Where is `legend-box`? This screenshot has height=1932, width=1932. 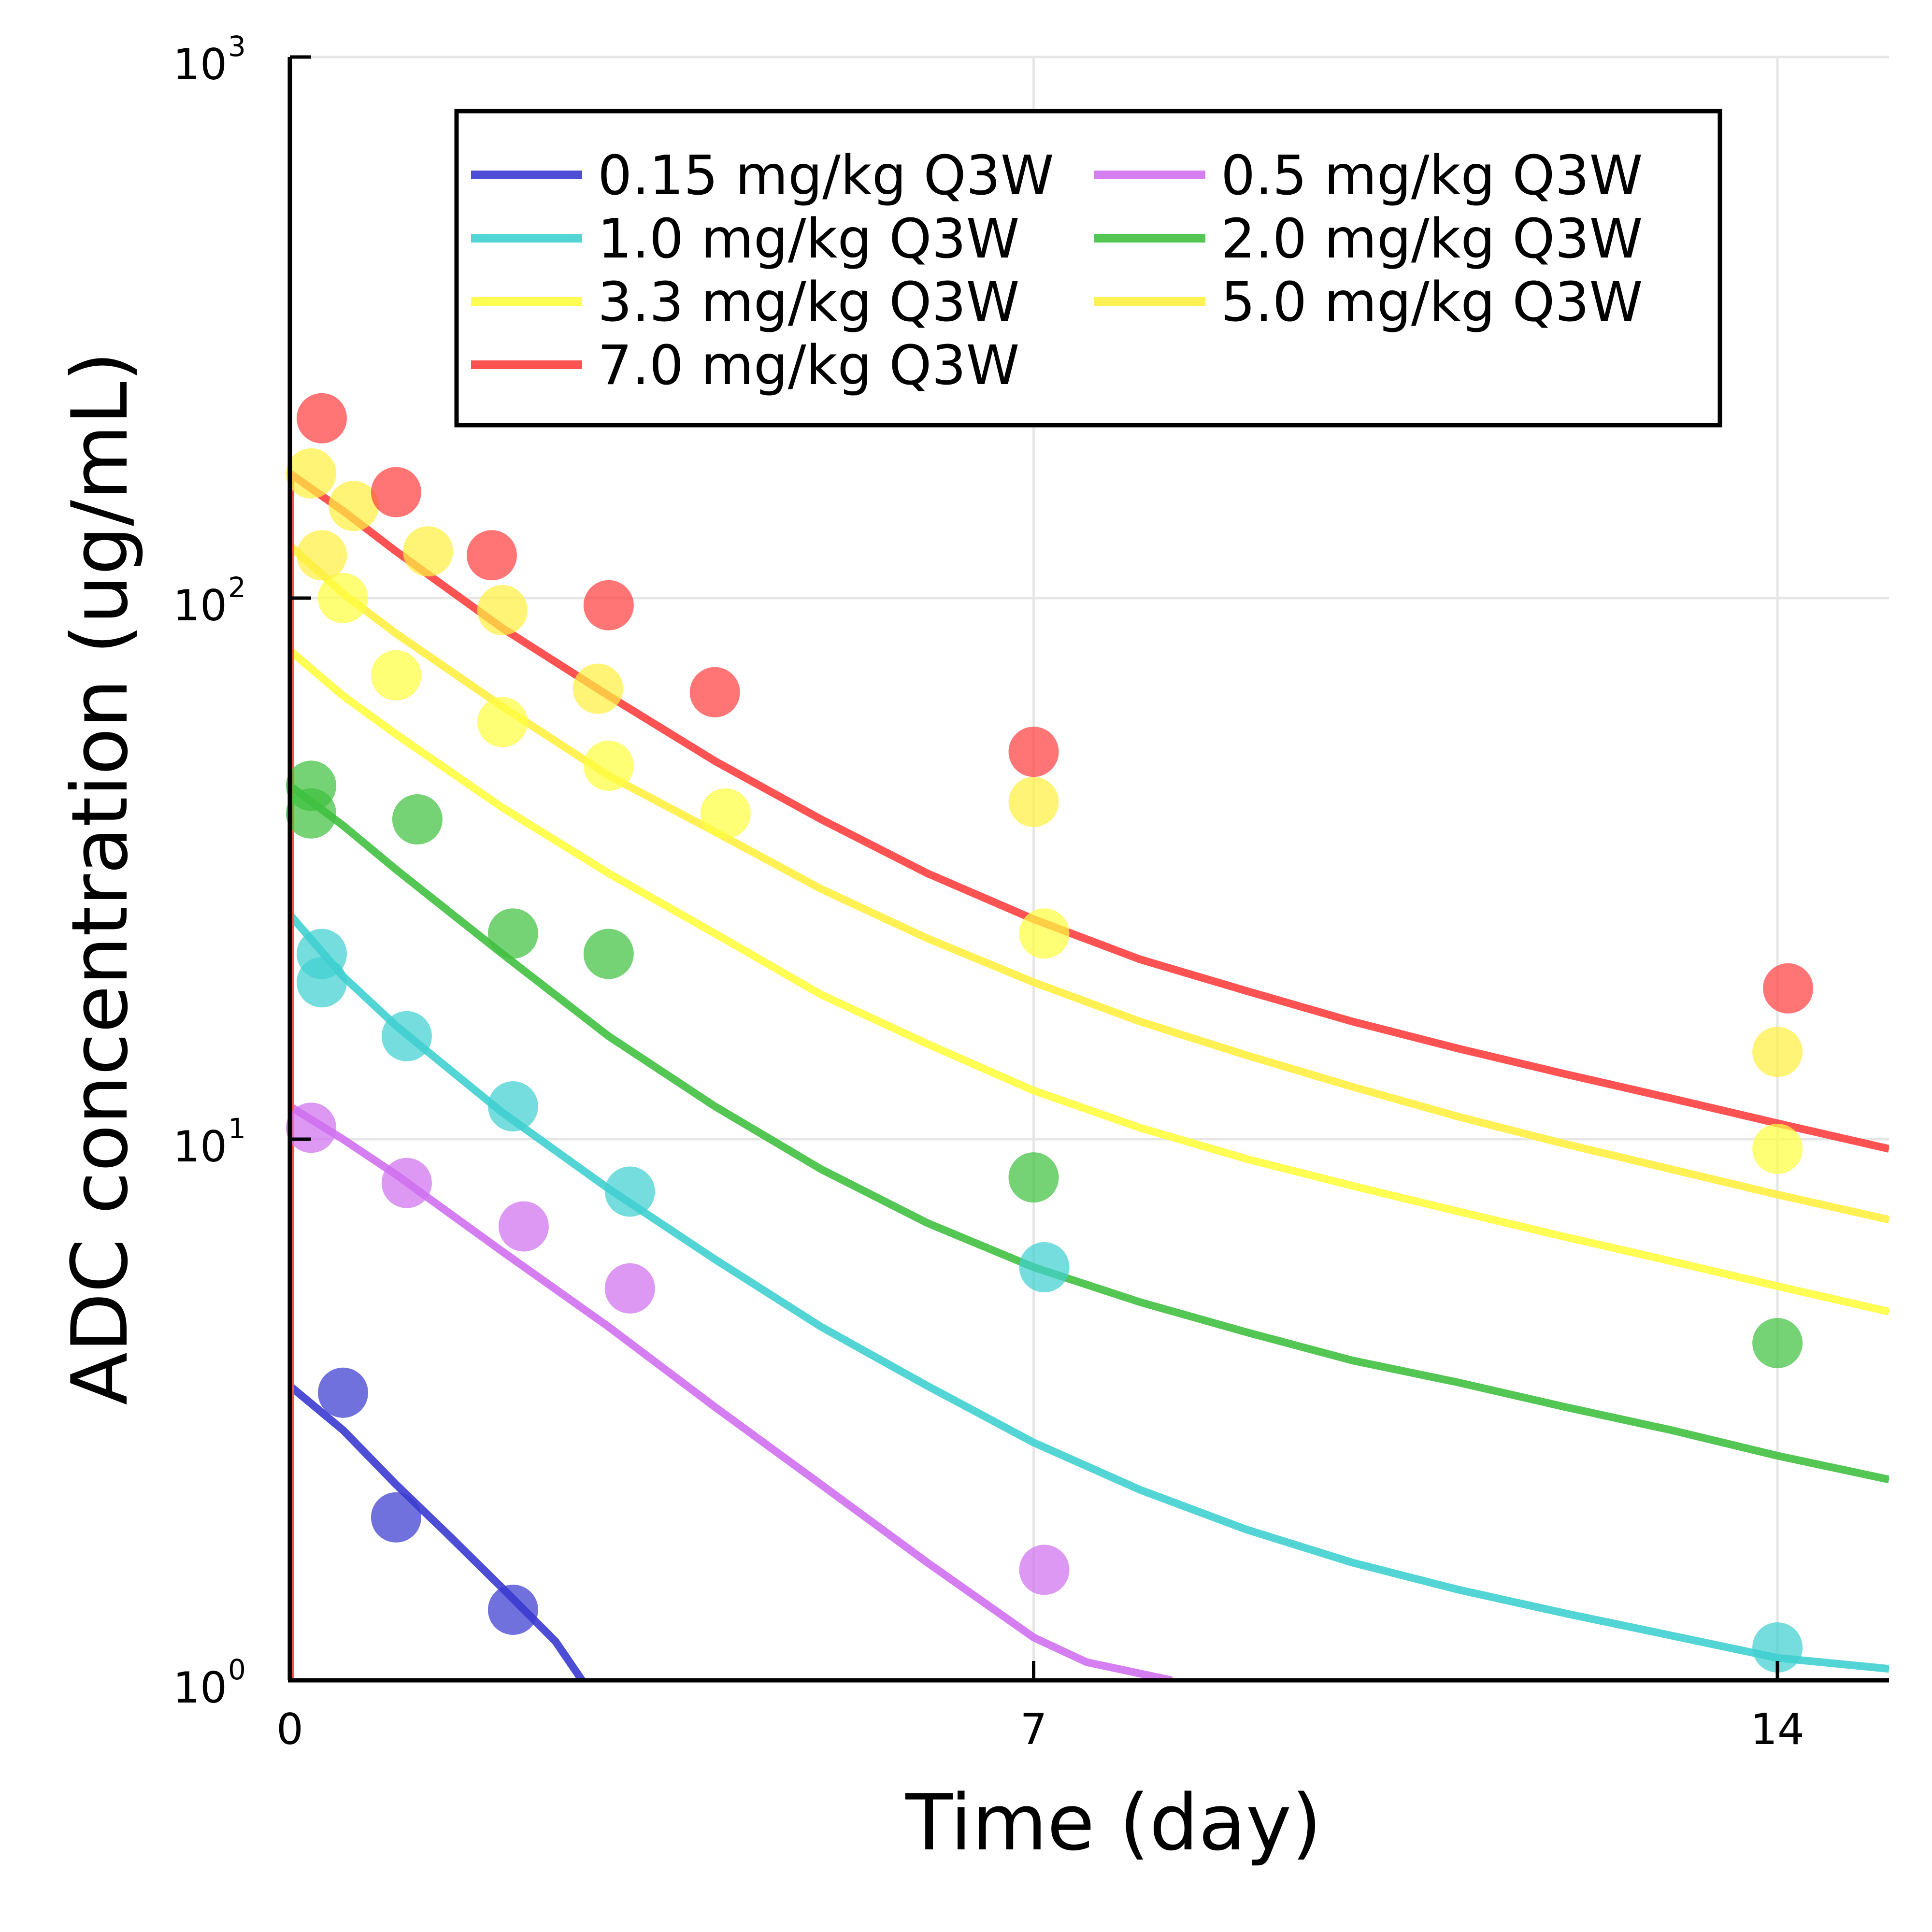 legend-box is located at coordinates (1088, 268).